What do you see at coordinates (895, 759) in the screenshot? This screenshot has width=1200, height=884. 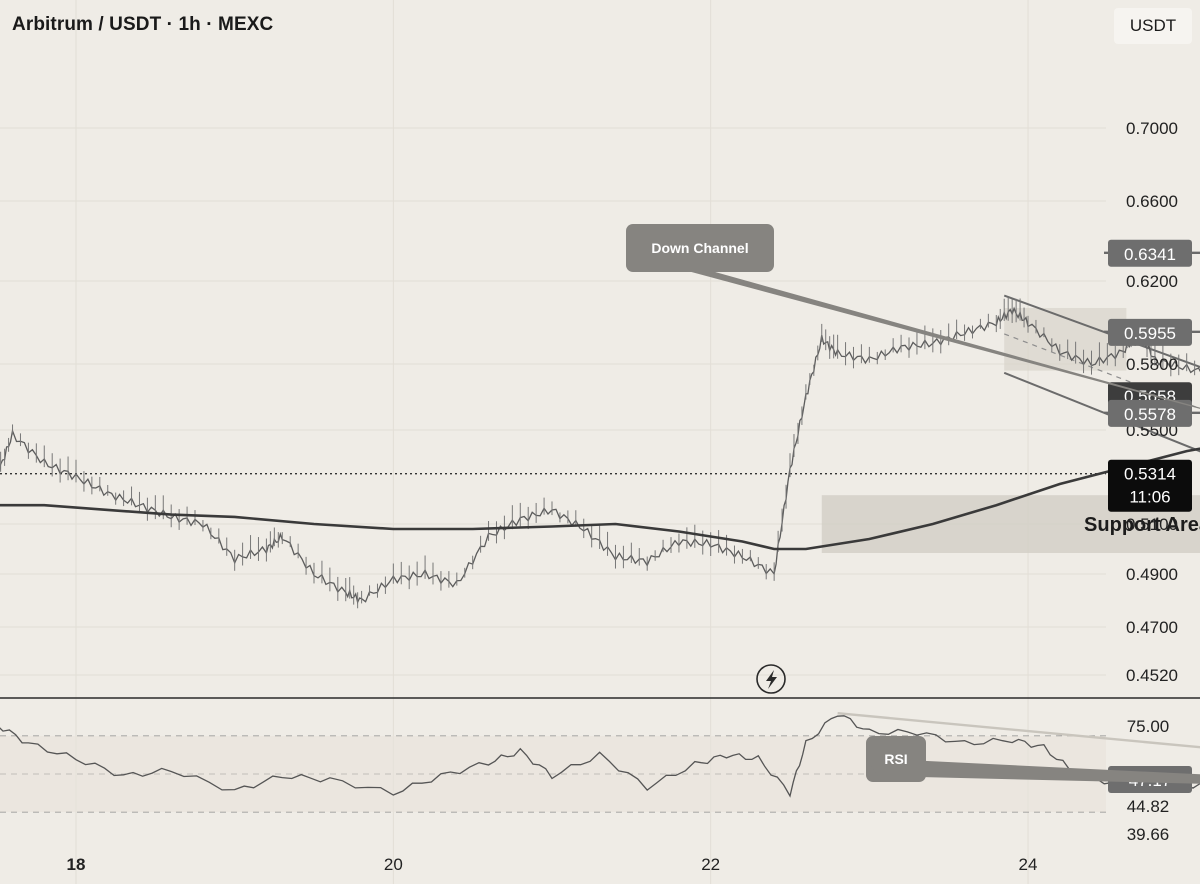 I see `rsi-callout-label: RSI` at bounding box center [895, 759].